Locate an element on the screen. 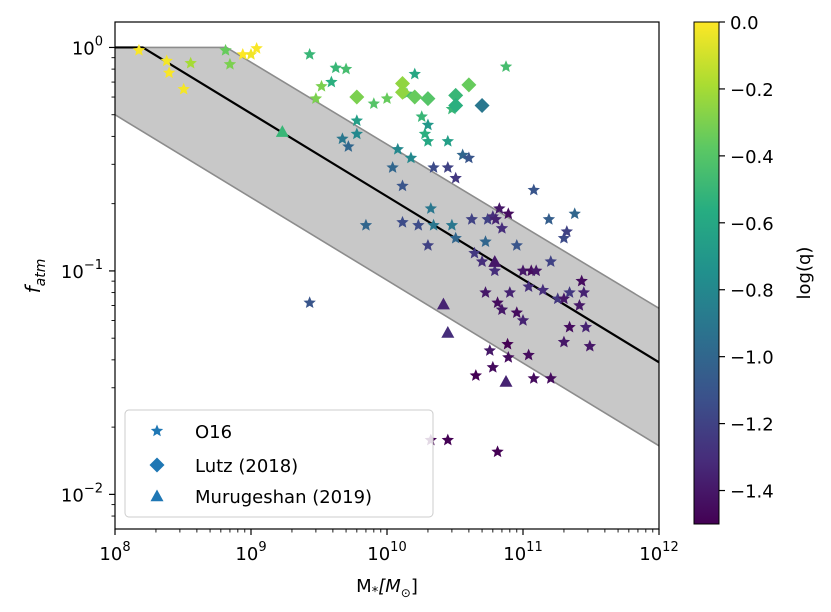  colorbar-tick-label: −0.6 is located at coordinates (752, 224).